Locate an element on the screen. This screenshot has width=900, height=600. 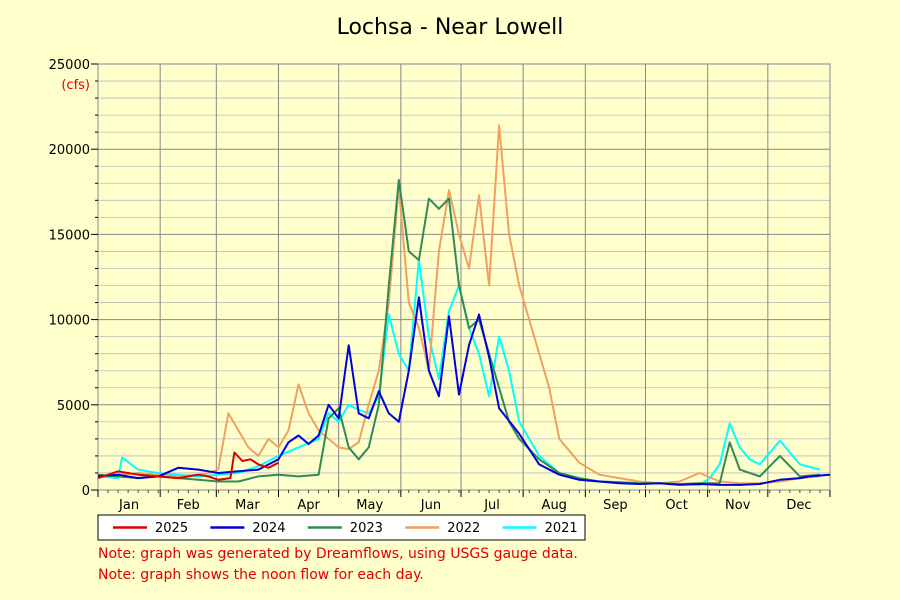
x-tick-label: Dec is located at coordinates (798, 505).